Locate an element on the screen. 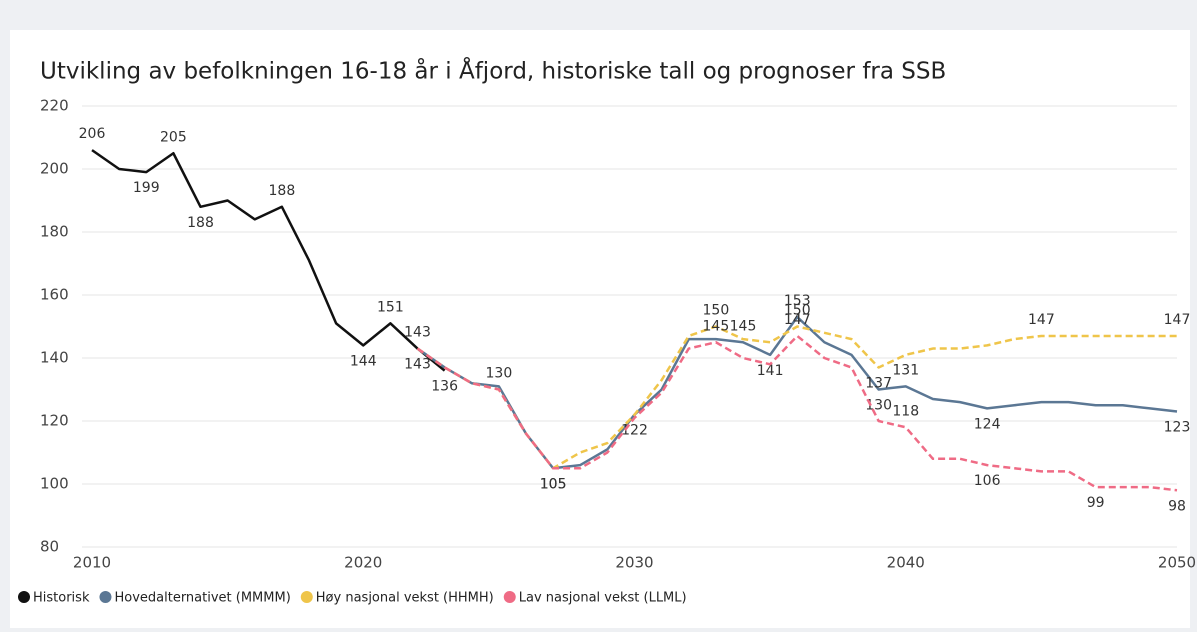 This screenshot has width=1197, height=632. data-label: 205 is located at coordinates (173, 137).